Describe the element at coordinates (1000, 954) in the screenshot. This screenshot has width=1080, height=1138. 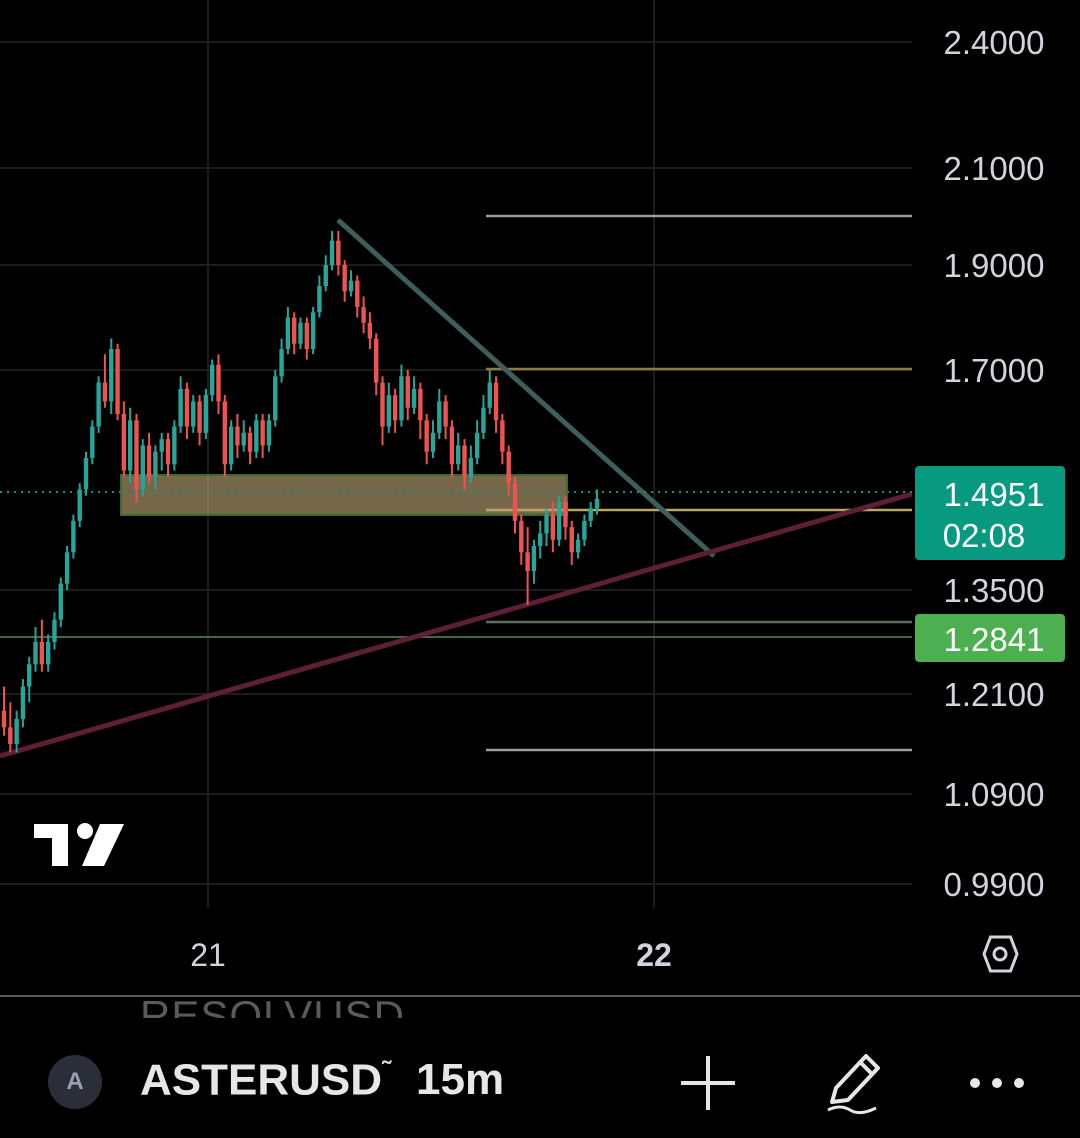
I see `settings-icon` at that location.